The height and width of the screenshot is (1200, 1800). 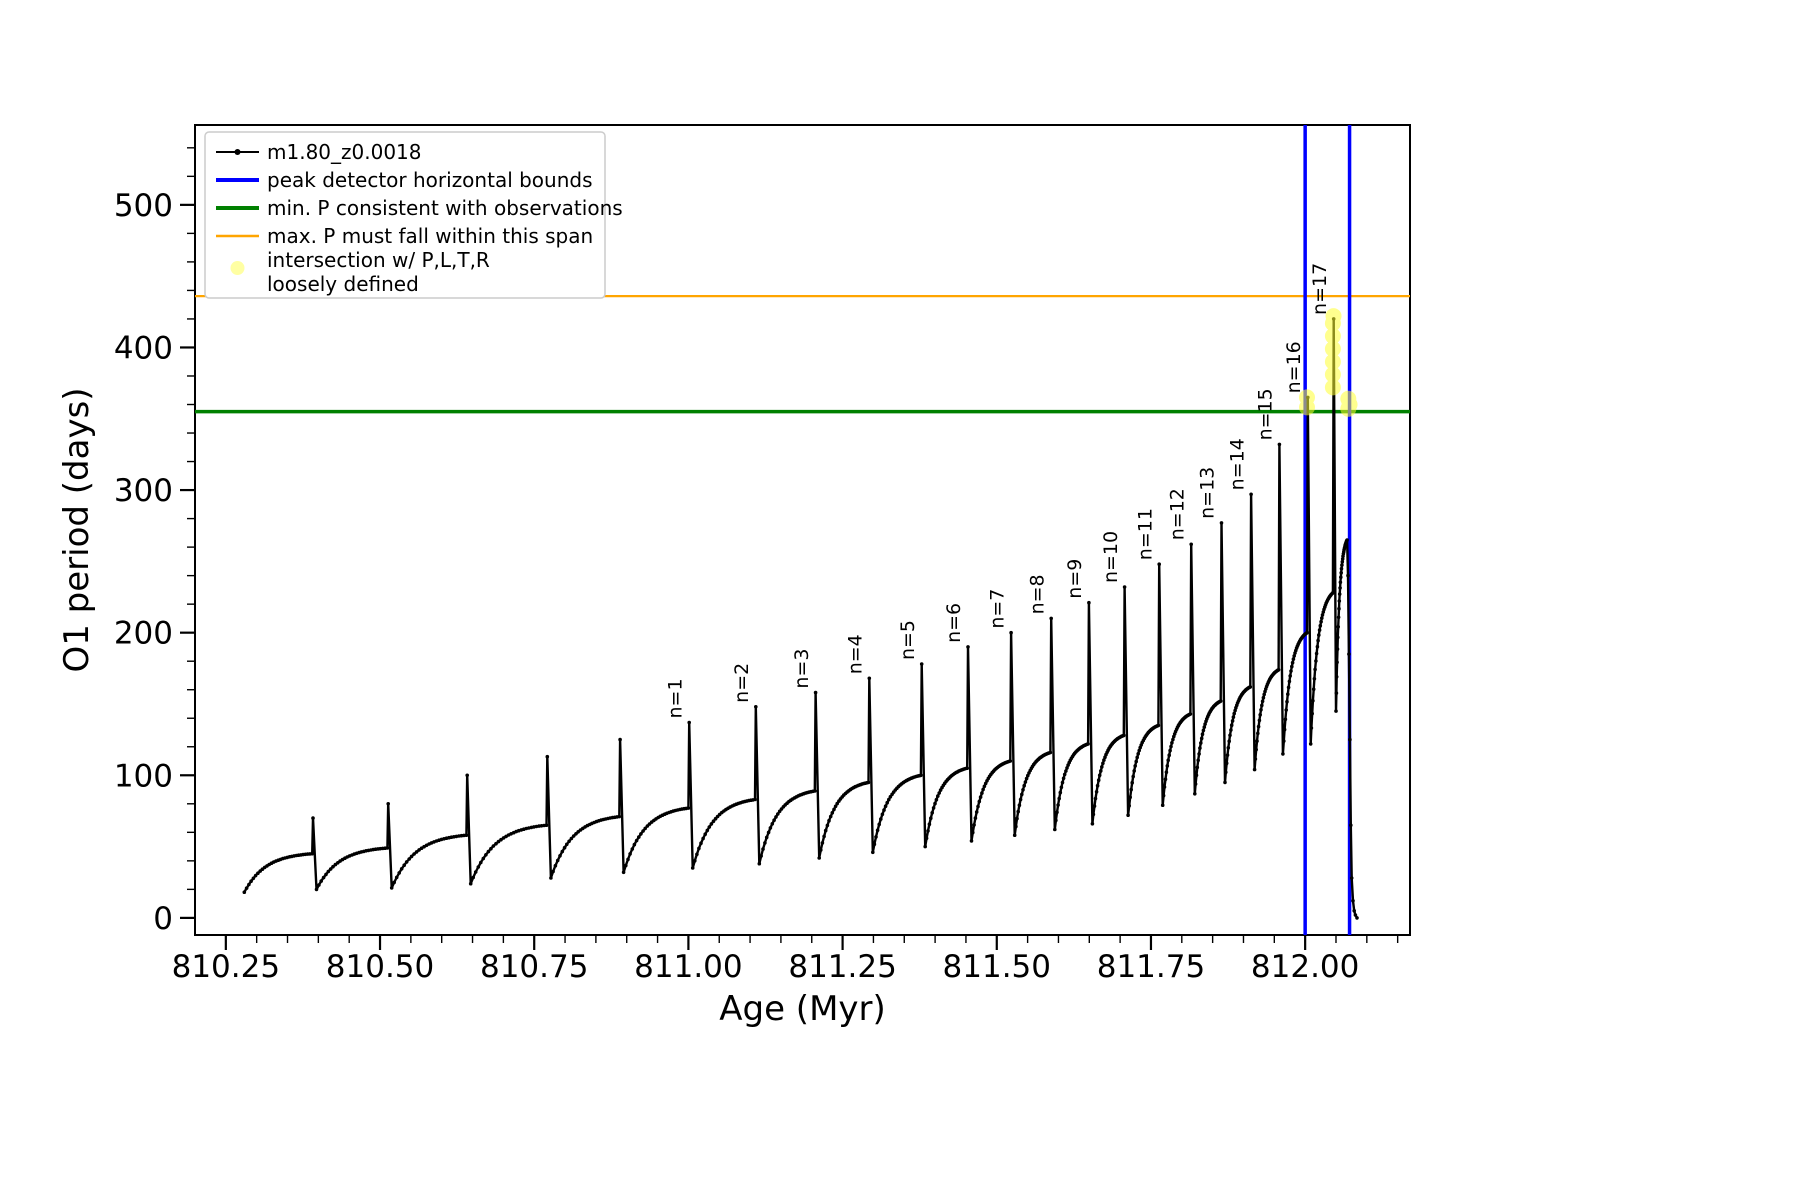 I want to click on peak-label: n=5, so click(x=908, y=640).